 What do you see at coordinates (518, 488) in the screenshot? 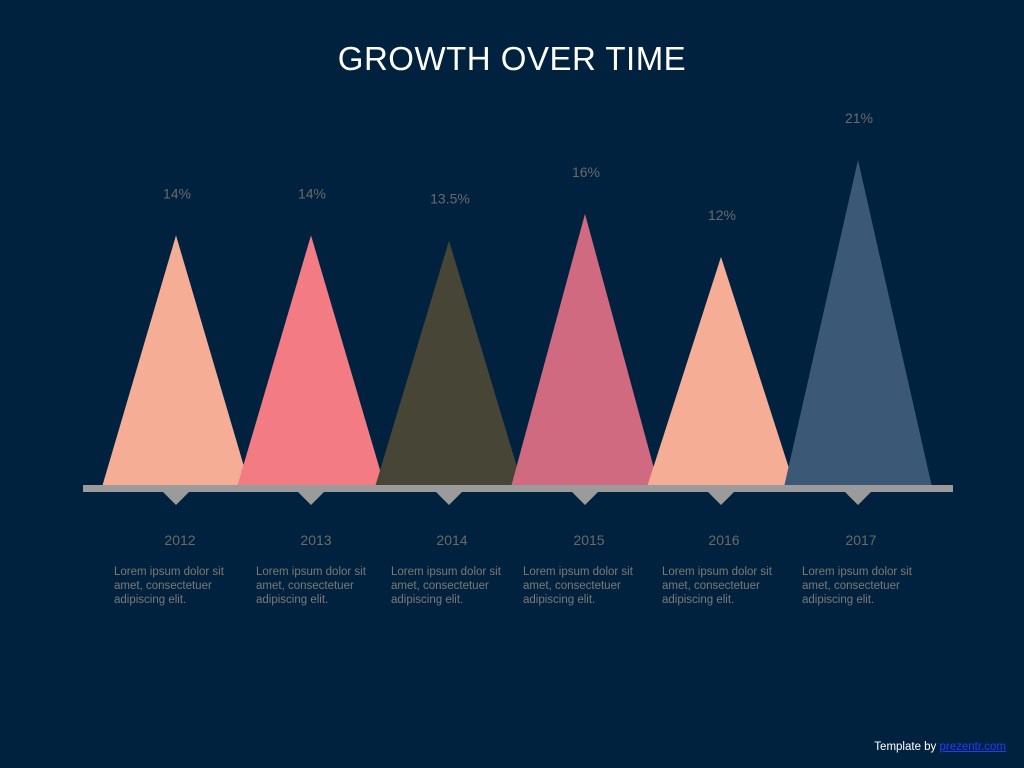
I see `axis-baseline` at bounding box center [518, 488].